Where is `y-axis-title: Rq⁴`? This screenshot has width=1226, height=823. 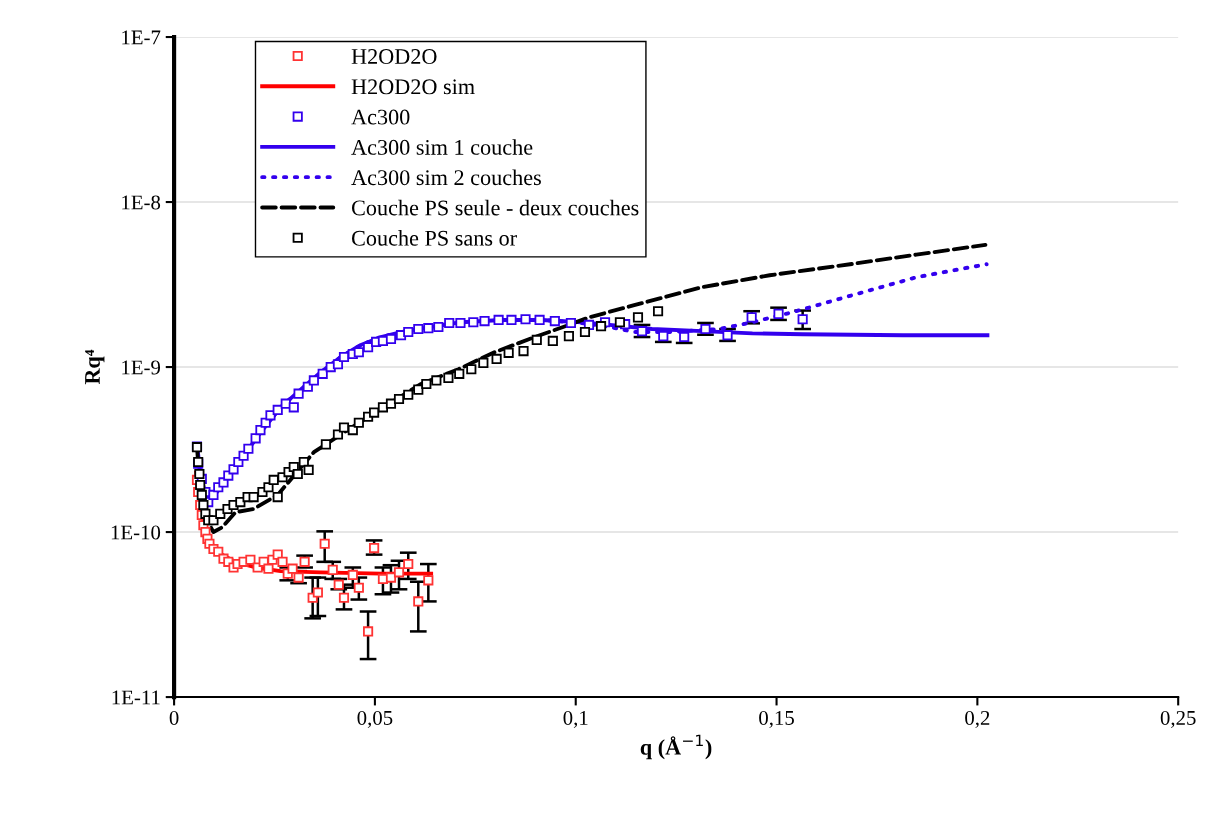 y-axis-title: Rq⁴ is located at coordinates (95, 367).